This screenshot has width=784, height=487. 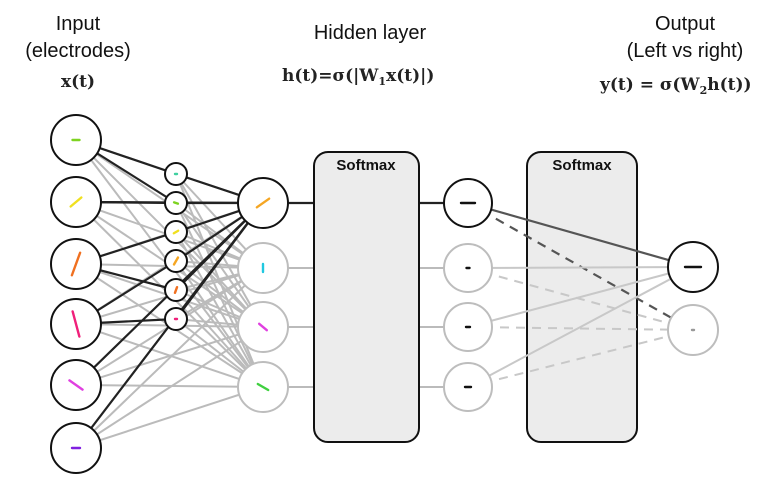 I want to click on output-node-left, so click(x=693, y=267).